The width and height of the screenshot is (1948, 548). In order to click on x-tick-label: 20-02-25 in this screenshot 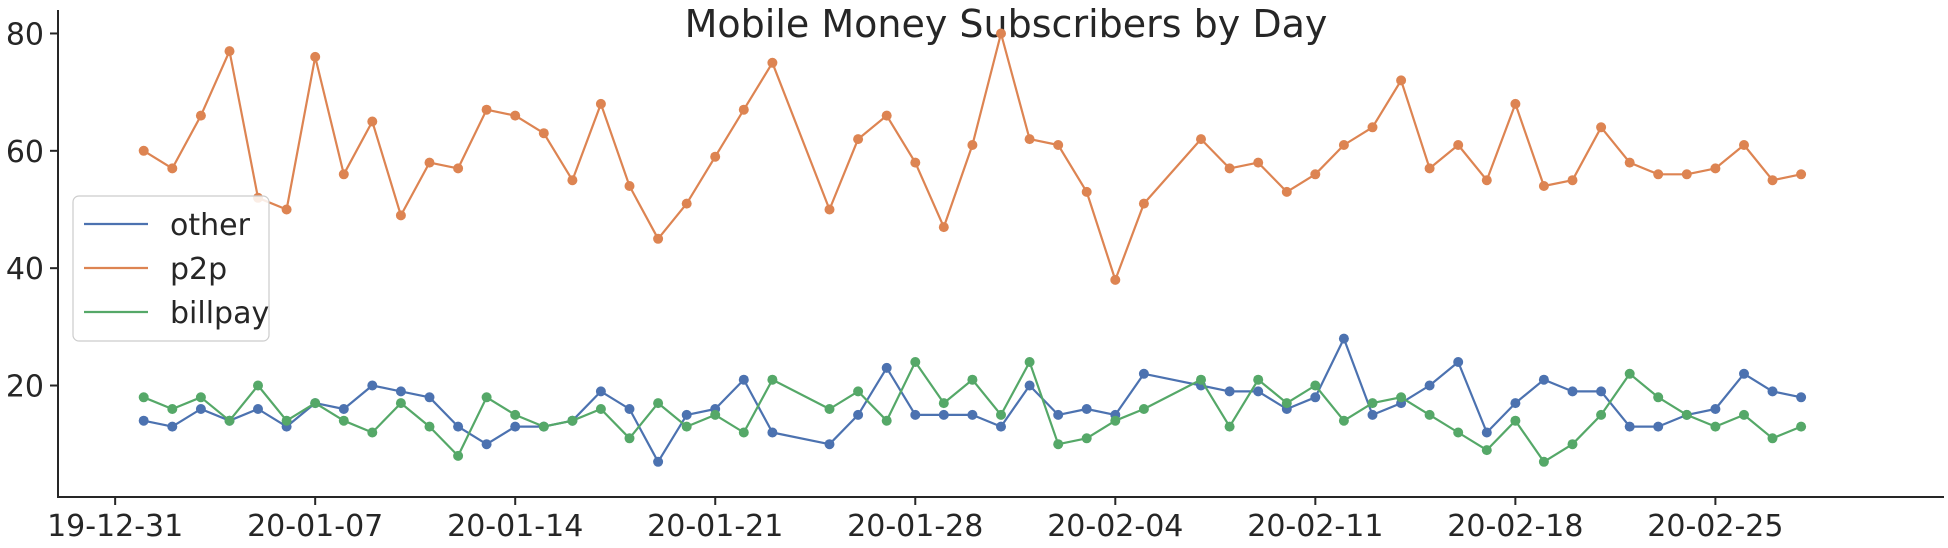, I will do `click(1715, 526)`.